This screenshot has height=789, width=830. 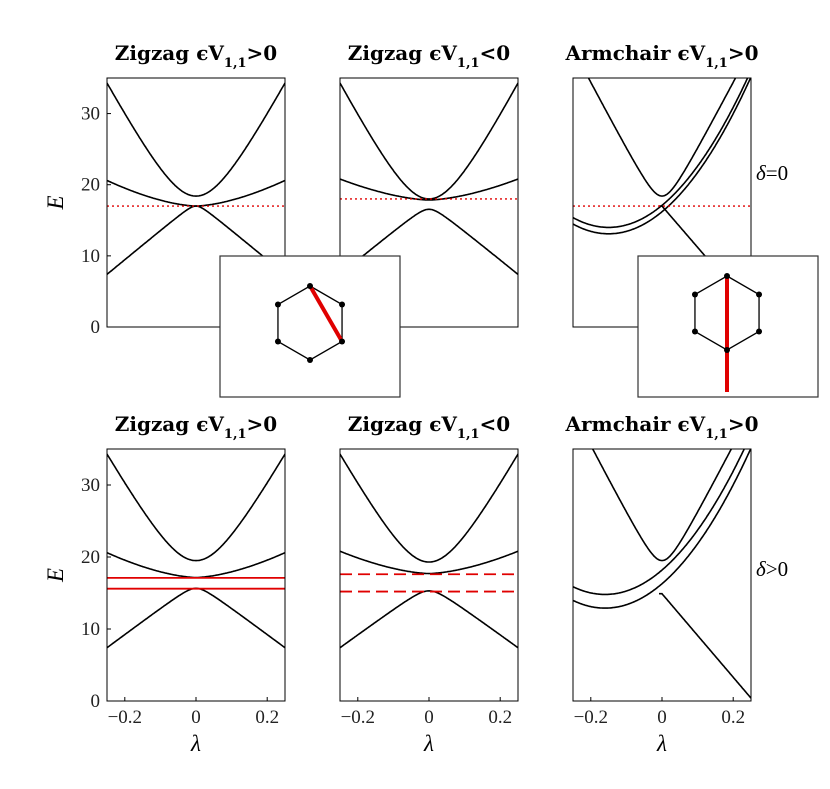 I want to click on row-label: δ>0, so click(x=772, y=569).